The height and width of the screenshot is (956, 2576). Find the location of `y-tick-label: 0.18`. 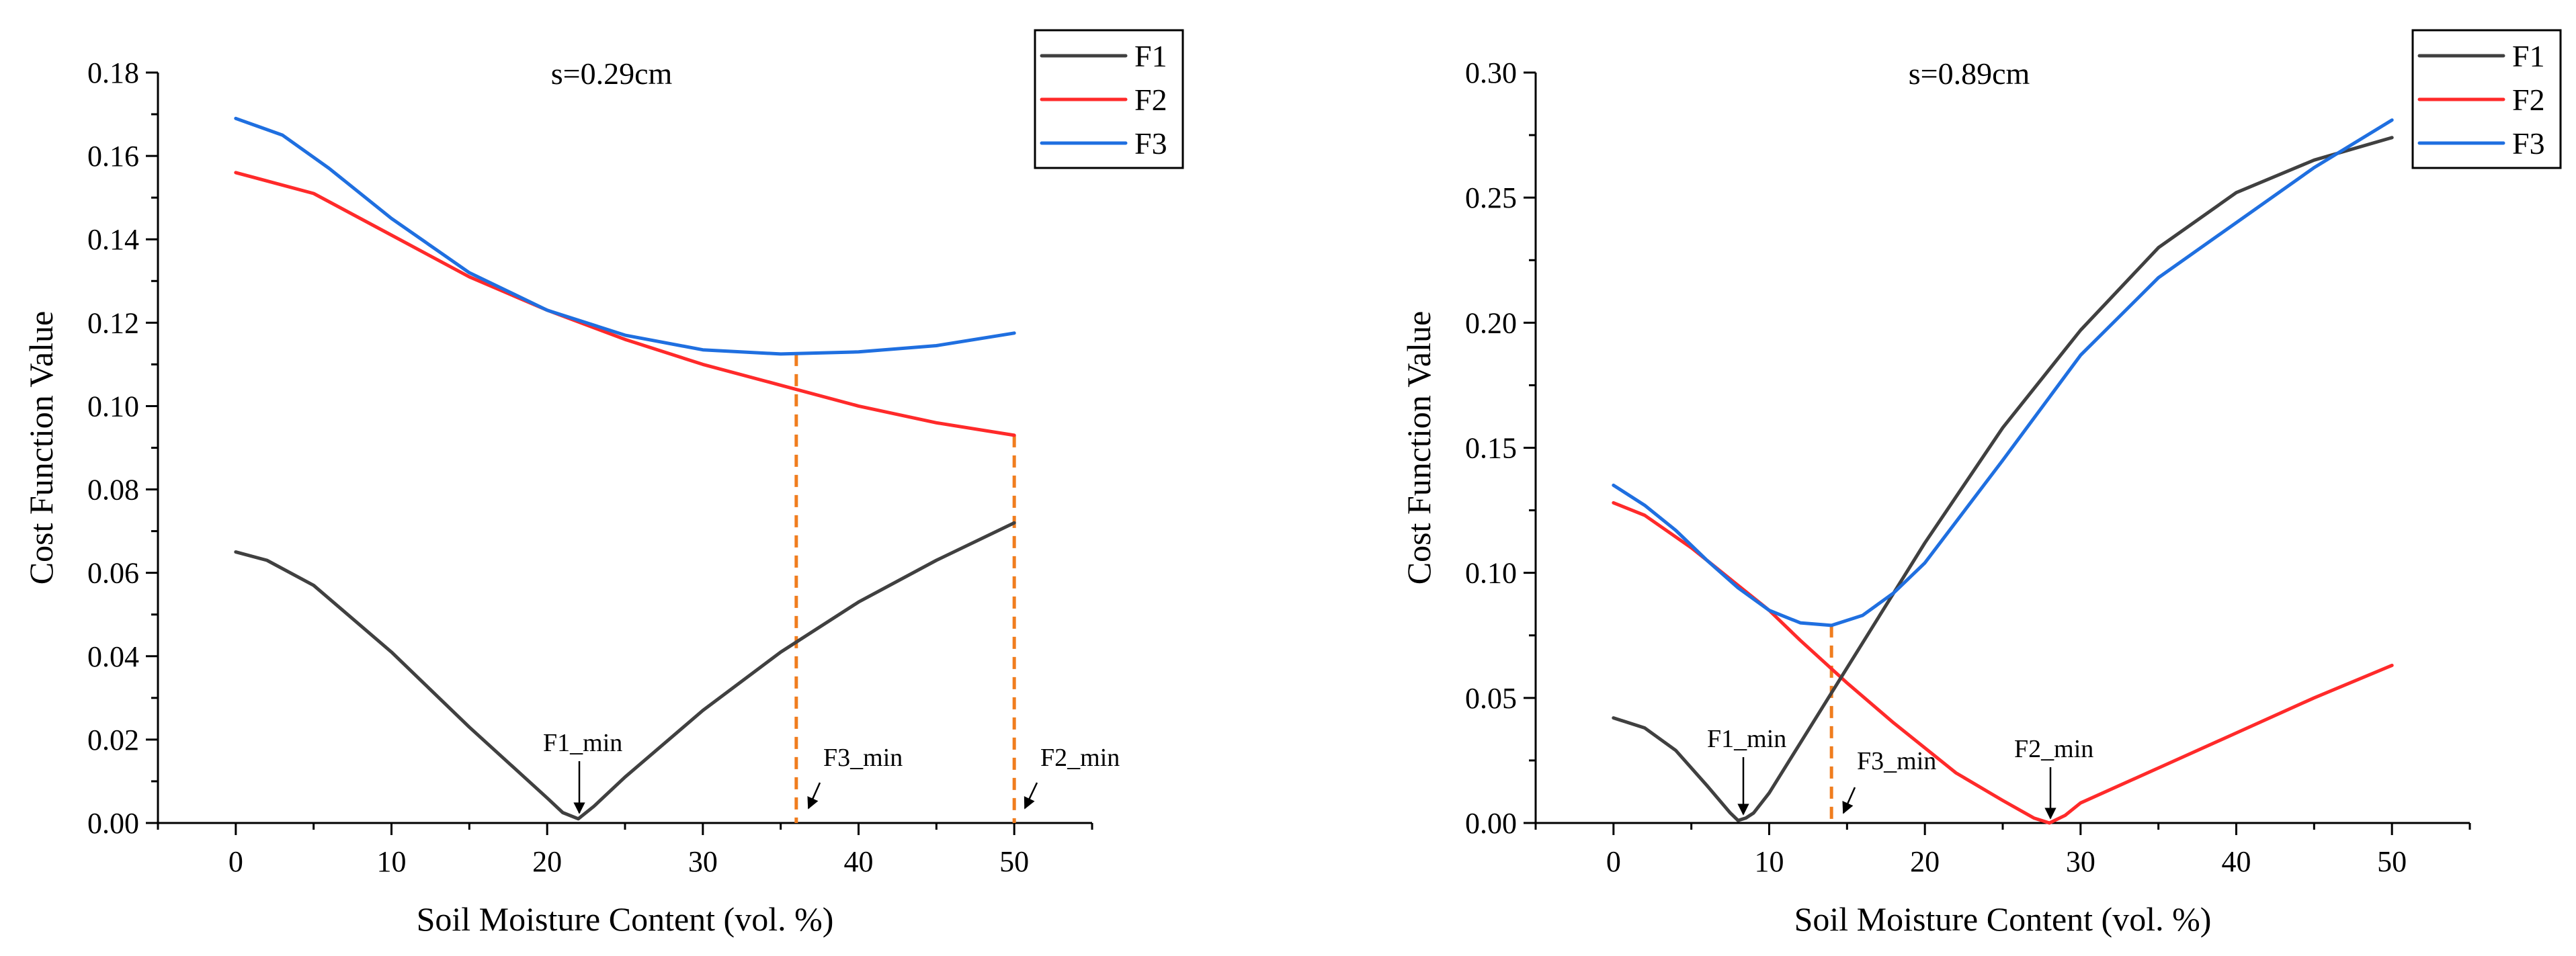

y-tick-label: 0.18 is located at coordinates (113, 72).